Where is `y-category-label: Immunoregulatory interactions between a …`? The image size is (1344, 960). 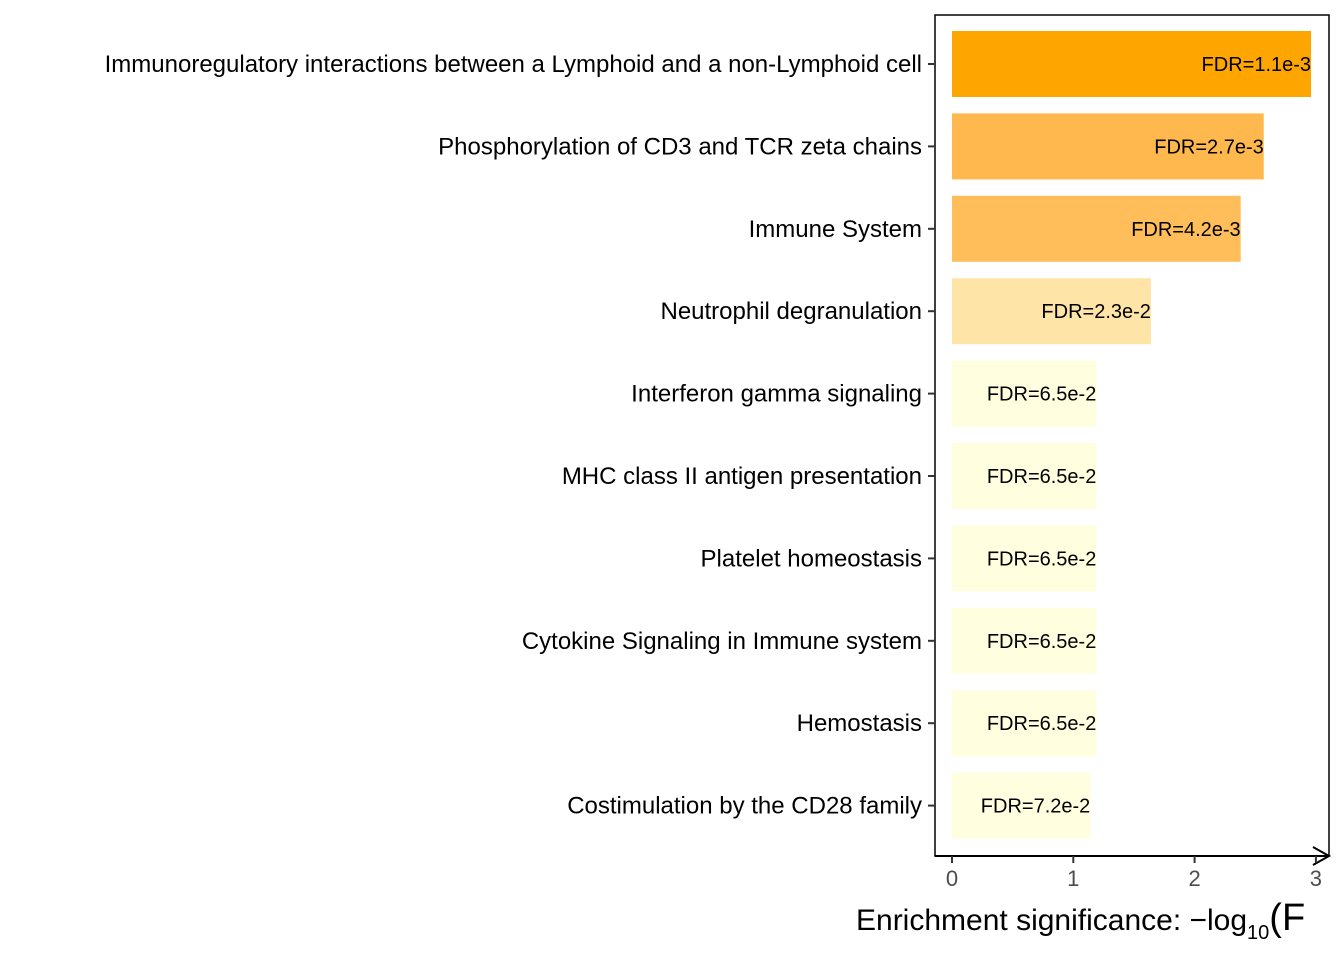
y-category-label: Immunoregulatory interactions between a … is located at coordinates (513, 64).